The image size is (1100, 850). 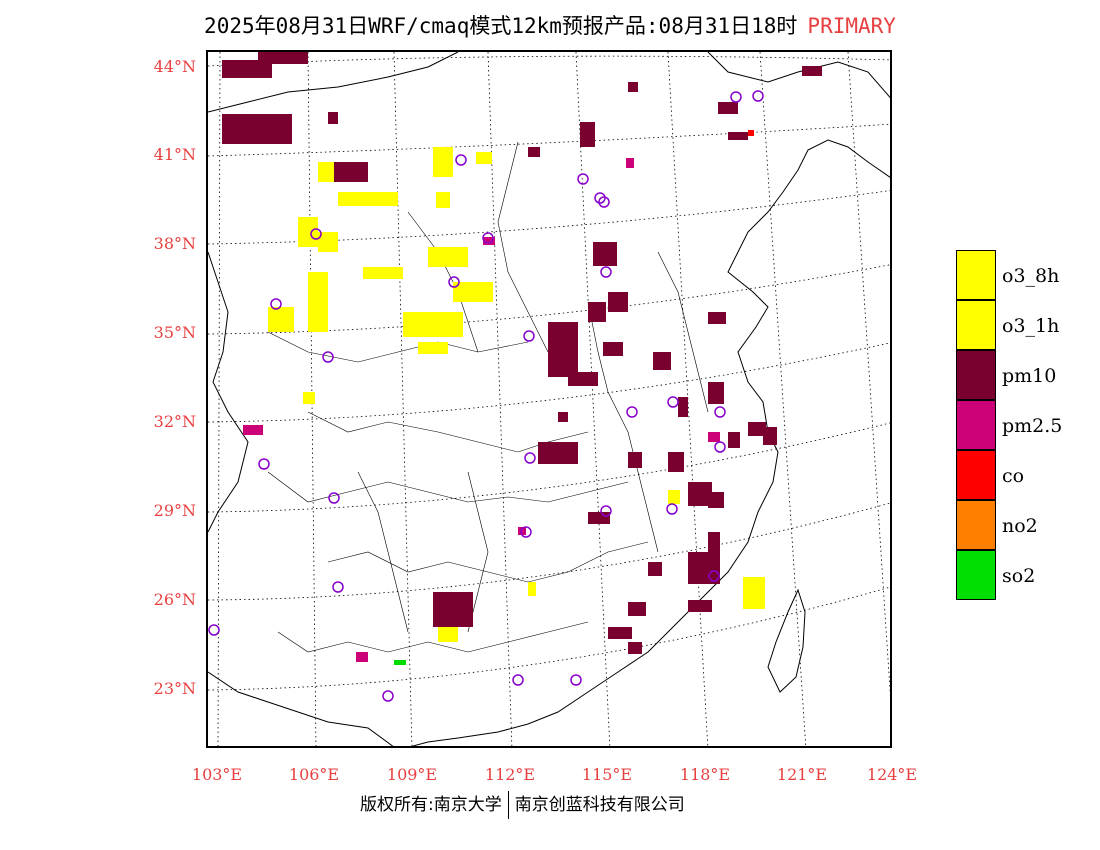 What do you see at coordinates (431, 805) in the screenshot?
I see `footer-left: 版权所有:南京大学` at bounding box center [431, 805].